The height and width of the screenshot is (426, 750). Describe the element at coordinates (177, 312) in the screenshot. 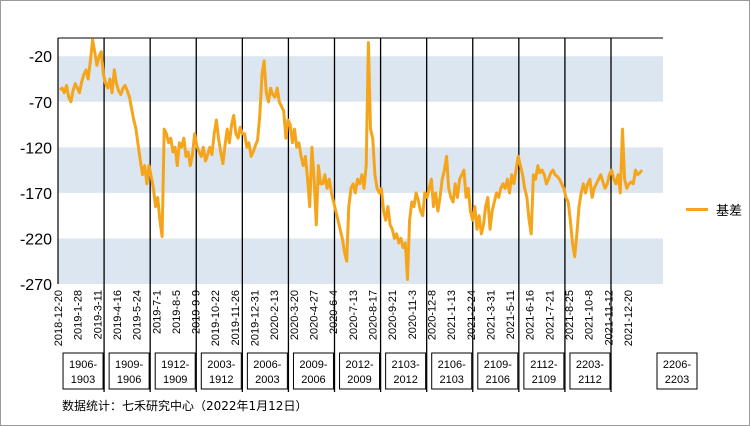

I see `x-tick-label: 2019-8-5` at that location.